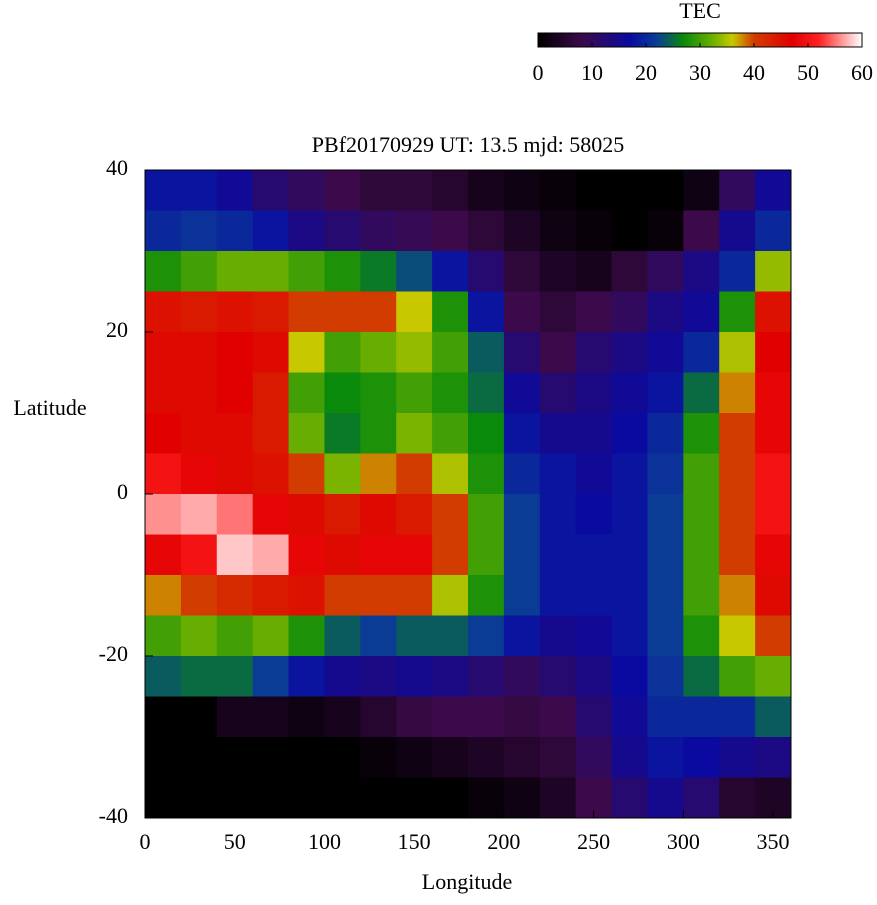 Image resolution: width=877 pixels, height=905 pixels. I want to click on colorbar-tick-label: 20, so click(646, 72).